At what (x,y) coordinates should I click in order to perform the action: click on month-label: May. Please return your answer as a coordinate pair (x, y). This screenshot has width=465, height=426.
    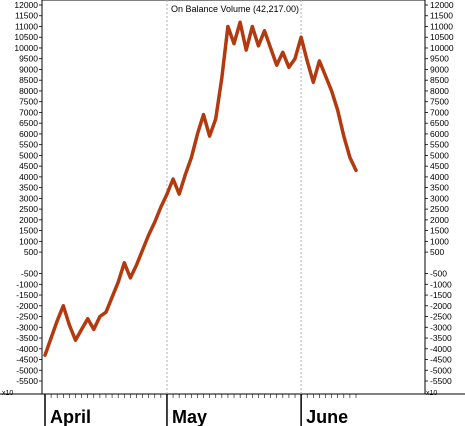
    Looking at the image, I should click on (189, 416).